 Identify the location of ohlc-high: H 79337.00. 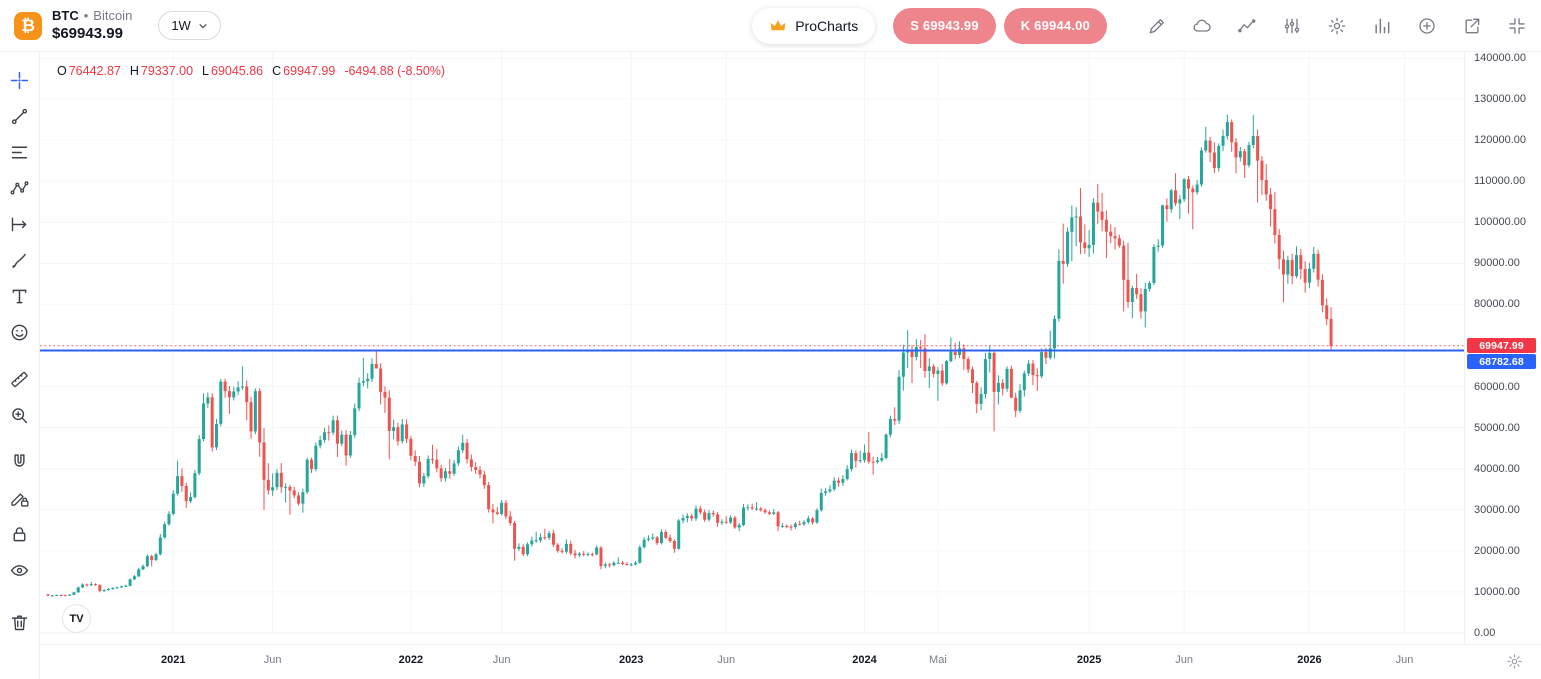
(161, 71).